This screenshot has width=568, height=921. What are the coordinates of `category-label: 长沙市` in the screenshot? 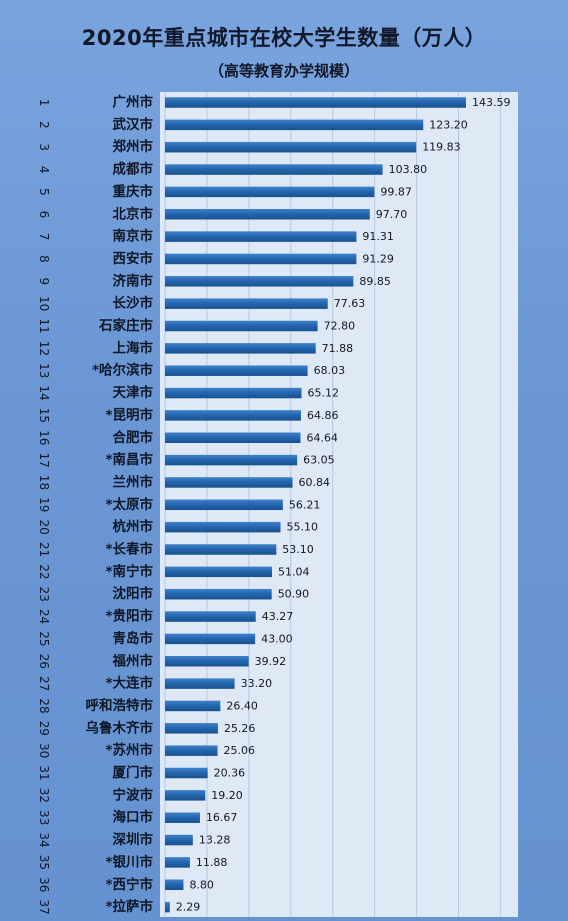 It's located at (133, 303).